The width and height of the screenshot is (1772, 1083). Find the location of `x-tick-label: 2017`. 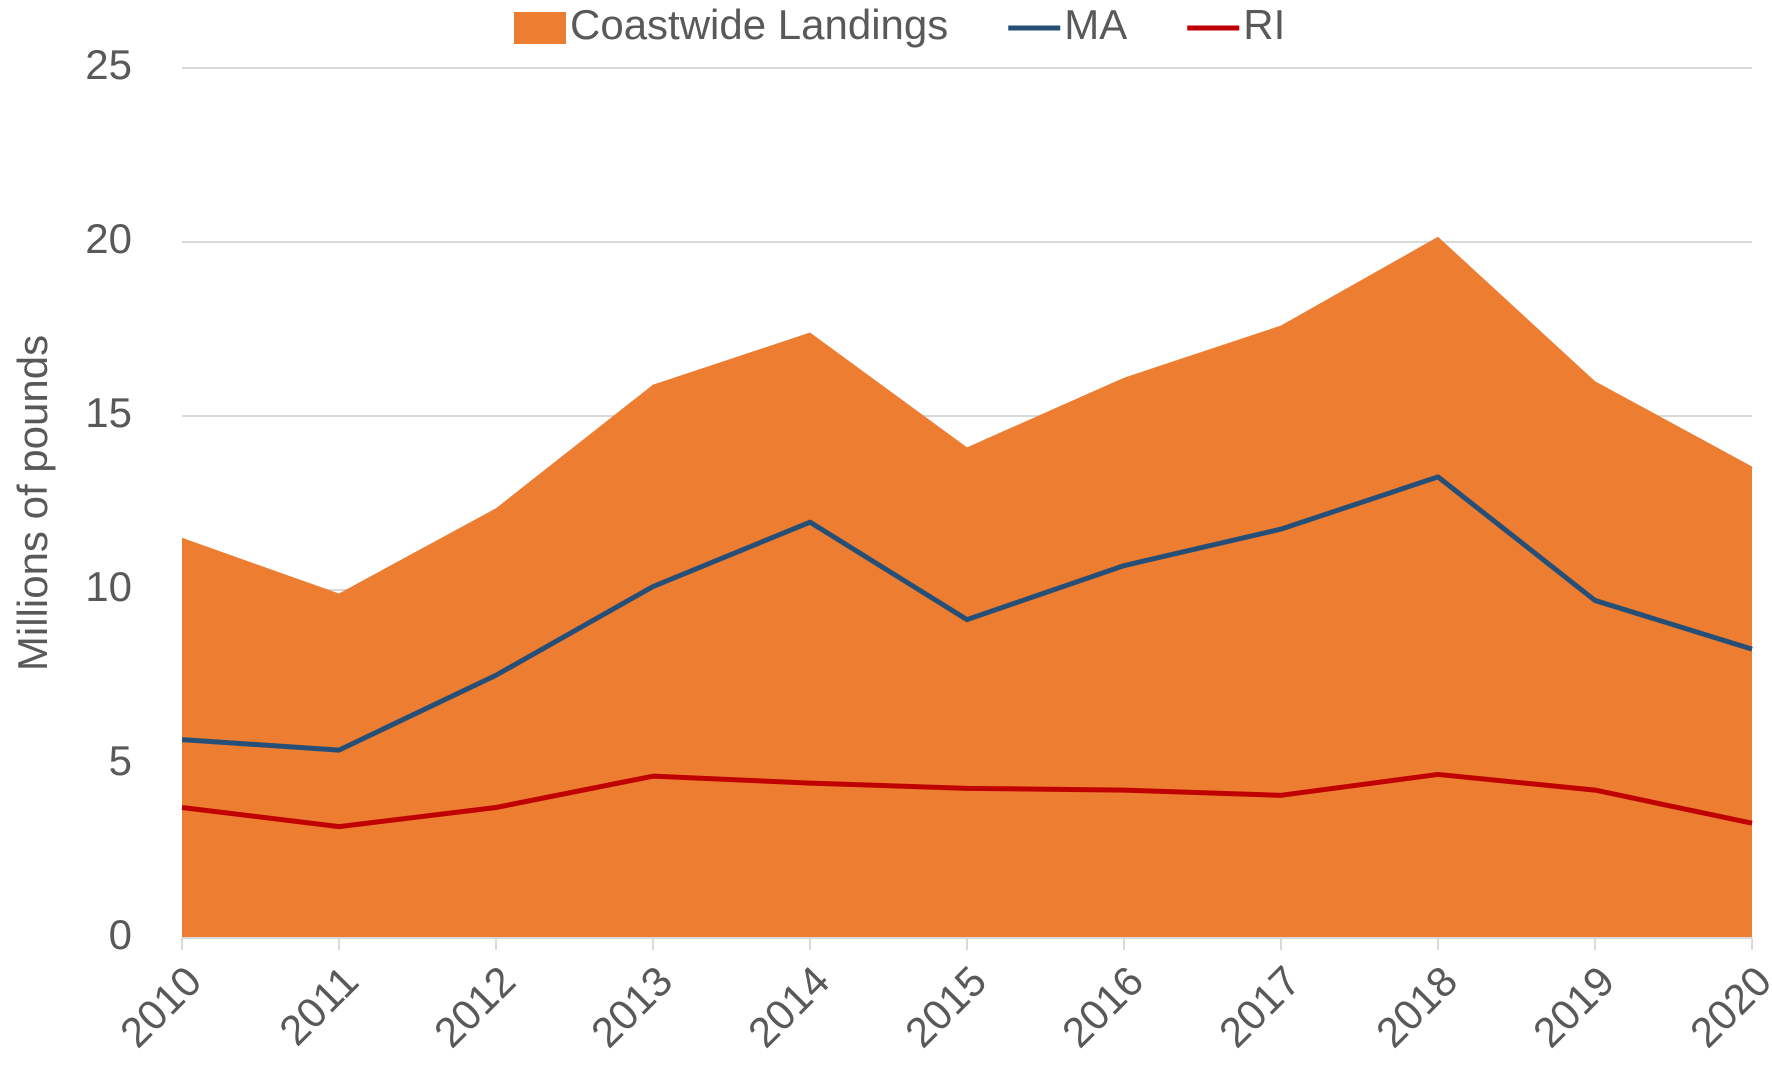

x-tick-label: 2017 is located at coordinates (1259, 1006).